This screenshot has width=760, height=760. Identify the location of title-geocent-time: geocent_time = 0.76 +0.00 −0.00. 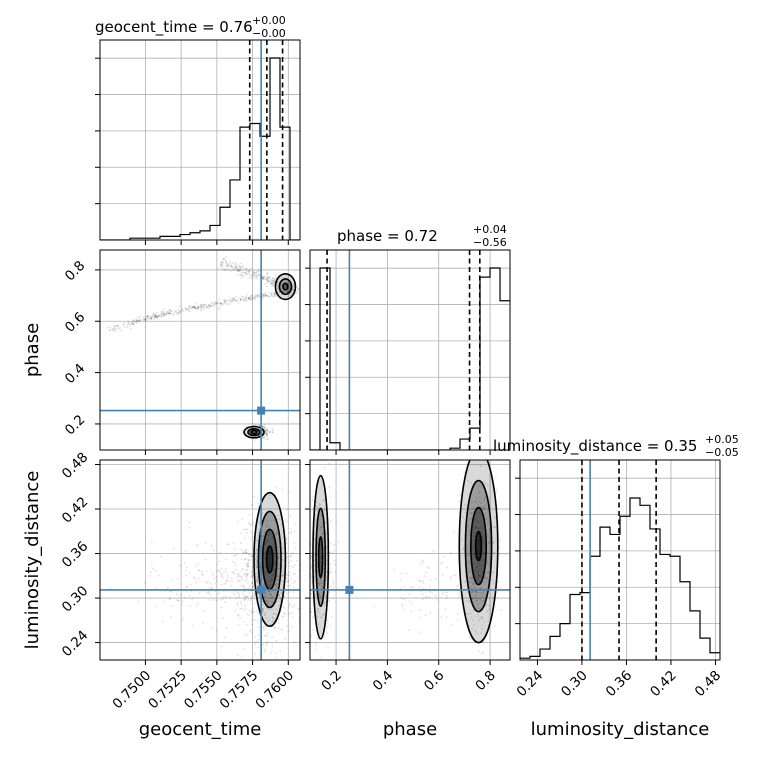
(190, 27).